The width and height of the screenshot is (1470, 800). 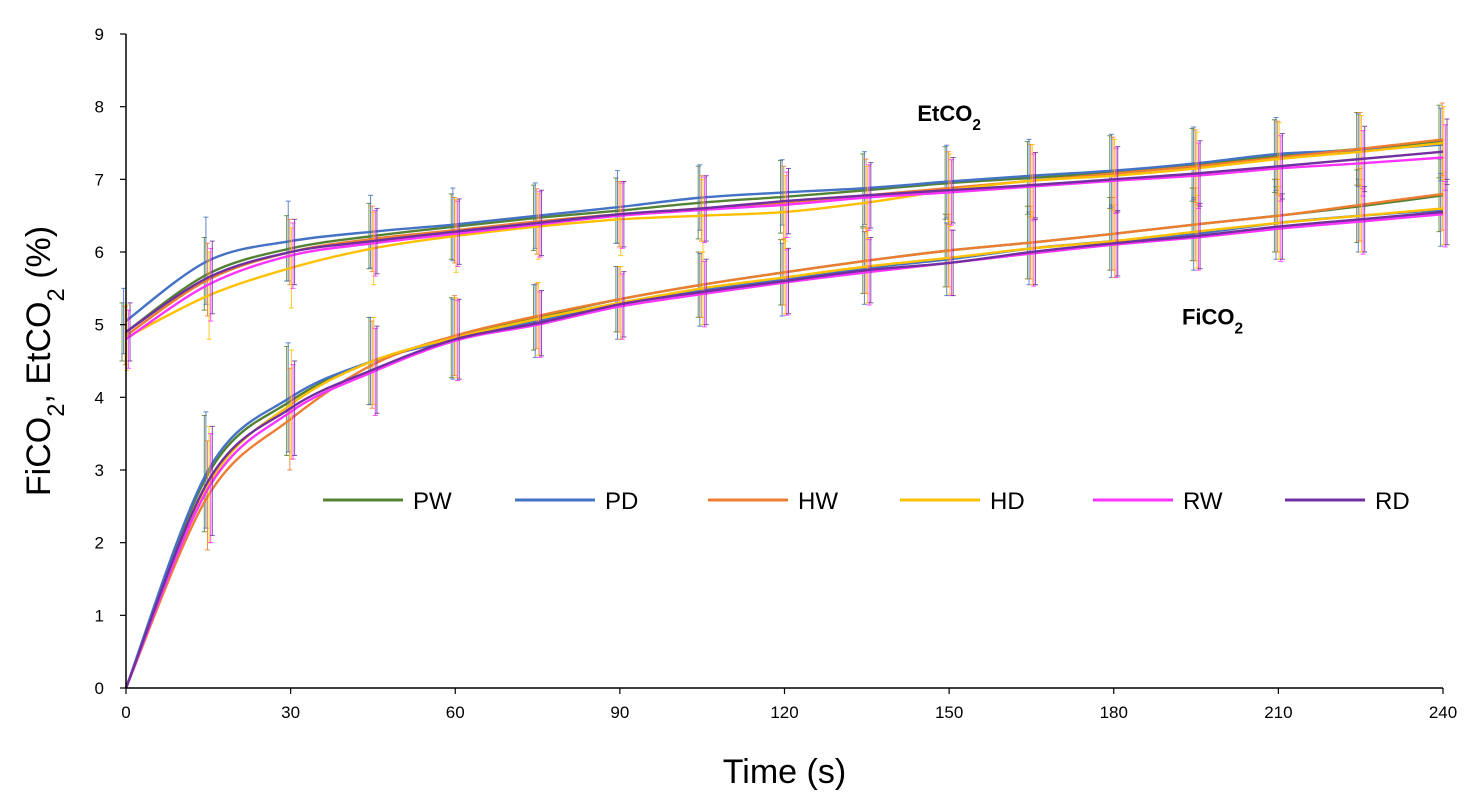 I want to click on x-tick-label: 0, so click(x=125, y=712).